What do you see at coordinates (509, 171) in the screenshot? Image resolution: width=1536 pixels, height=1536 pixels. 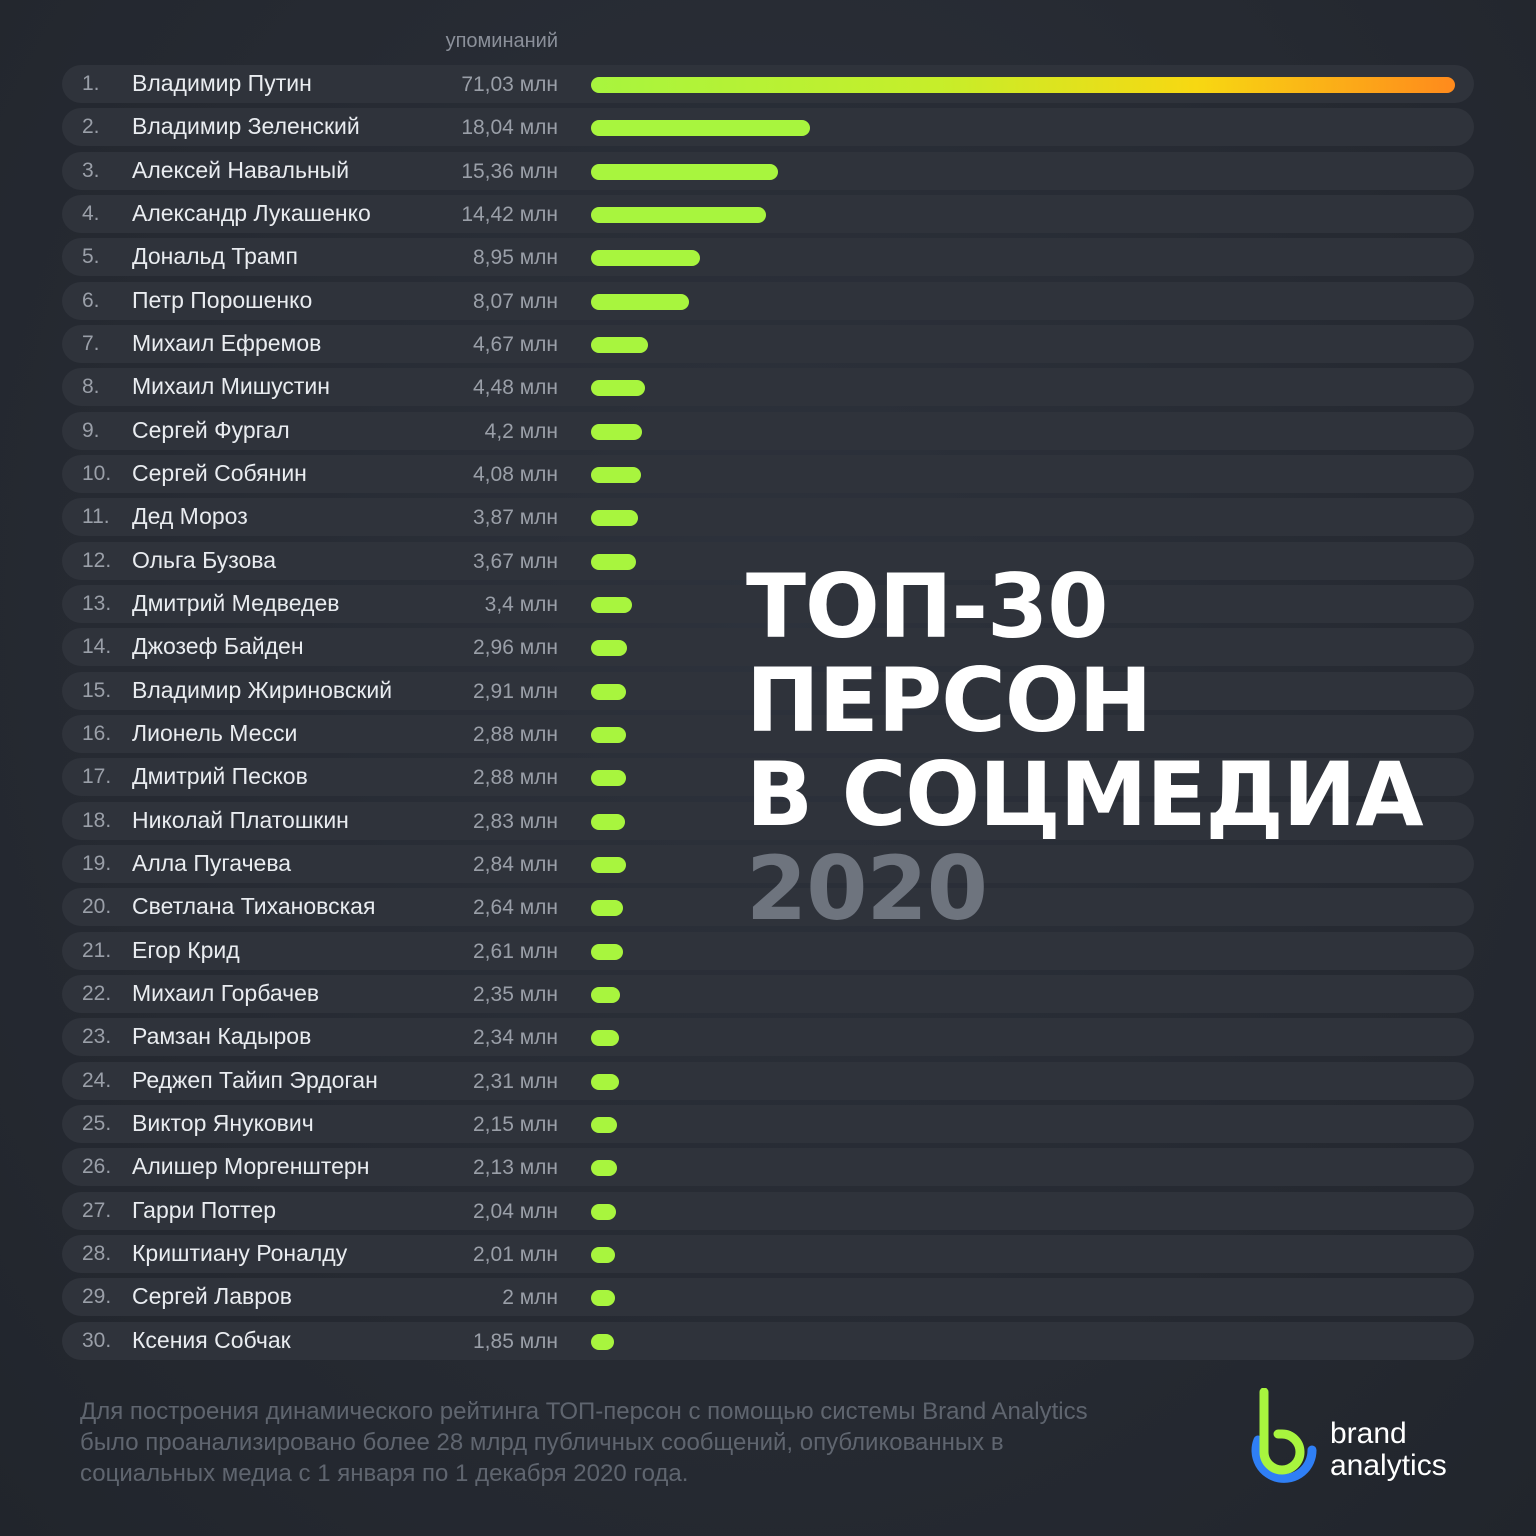 I see `mentions-value: 15,36 млн` at bounding box center [509, 171].